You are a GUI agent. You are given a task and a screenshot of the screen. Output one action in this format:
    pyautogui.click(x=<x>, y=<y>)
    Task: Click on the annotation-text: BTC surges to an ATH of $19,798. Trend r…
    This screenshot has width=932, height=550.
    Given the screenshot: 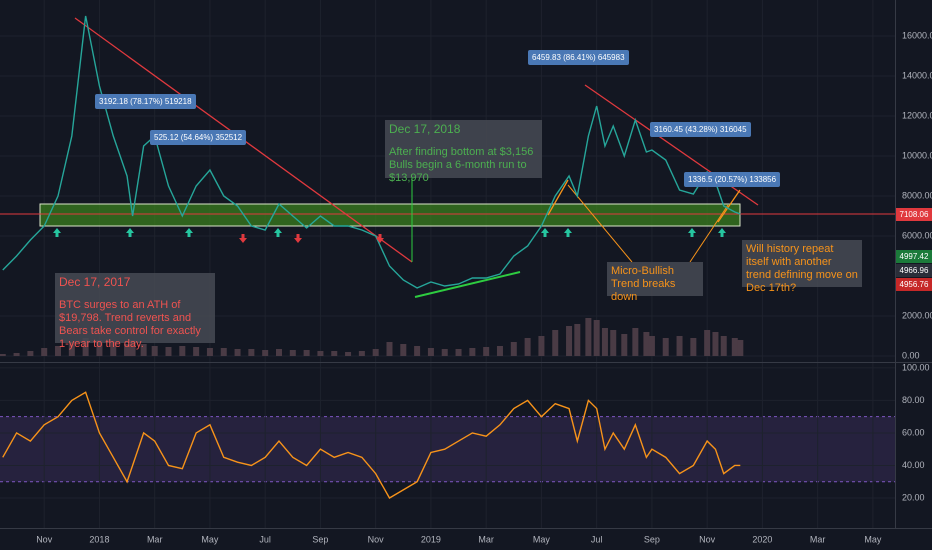 What is the action you would take?
    pyautogui.click(x=130, y=324)
    